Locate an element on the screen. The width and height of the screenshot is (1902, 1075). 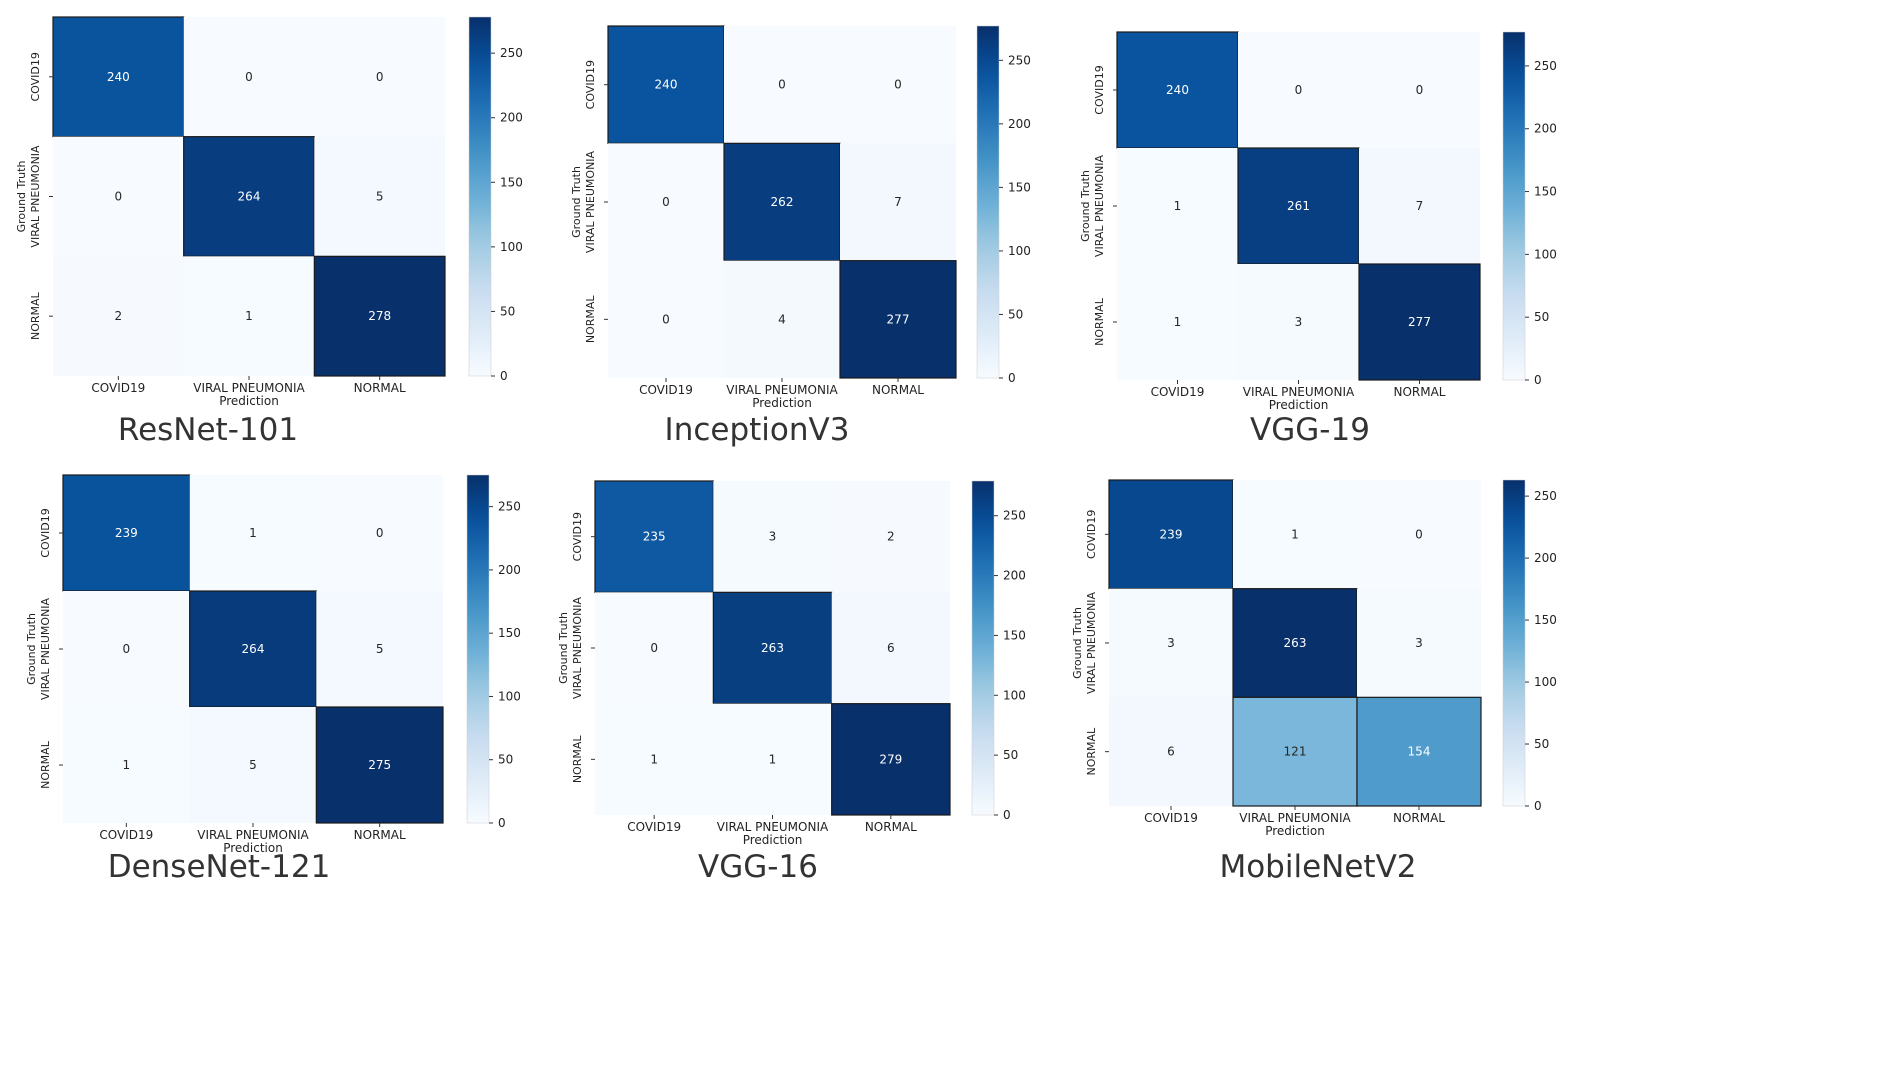
cell-value-label: 277 is located at coordinates (1419, 322).